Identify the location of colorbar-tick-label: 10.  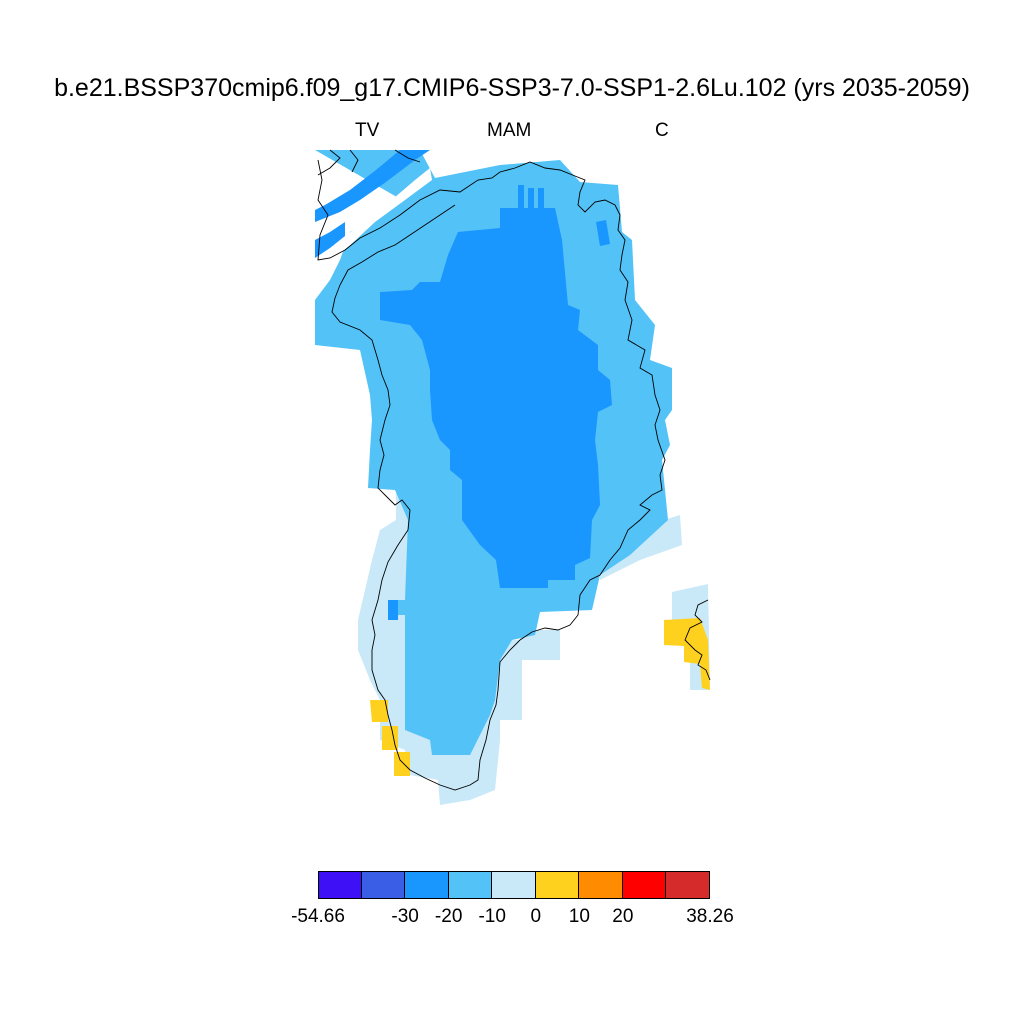
(579, 916).